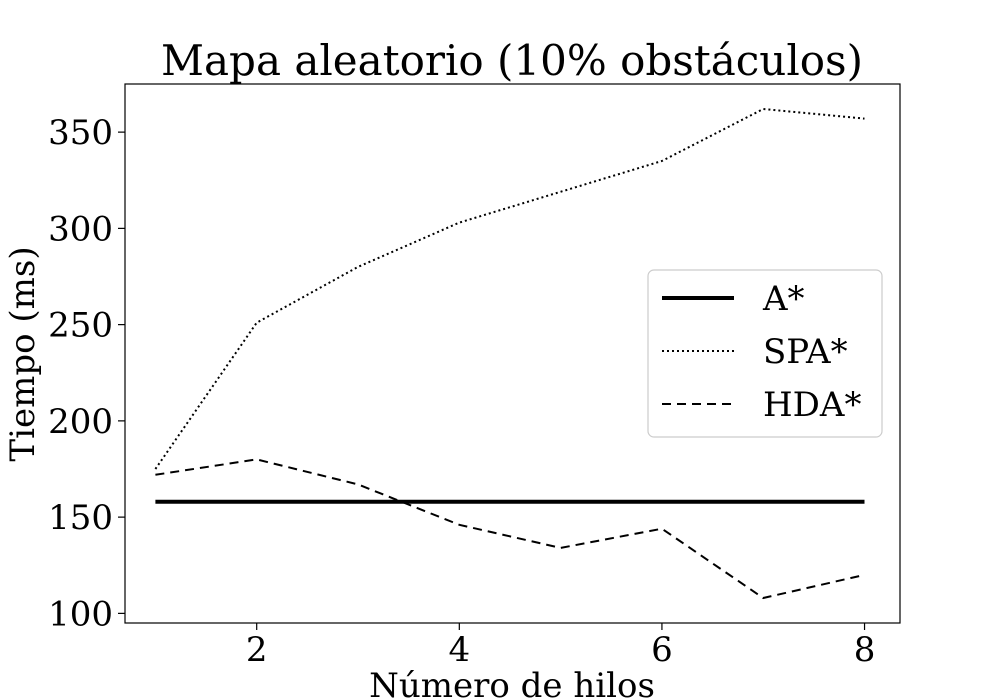  I want to click on legend: A* SPA* HDA*, so click(765, 353).